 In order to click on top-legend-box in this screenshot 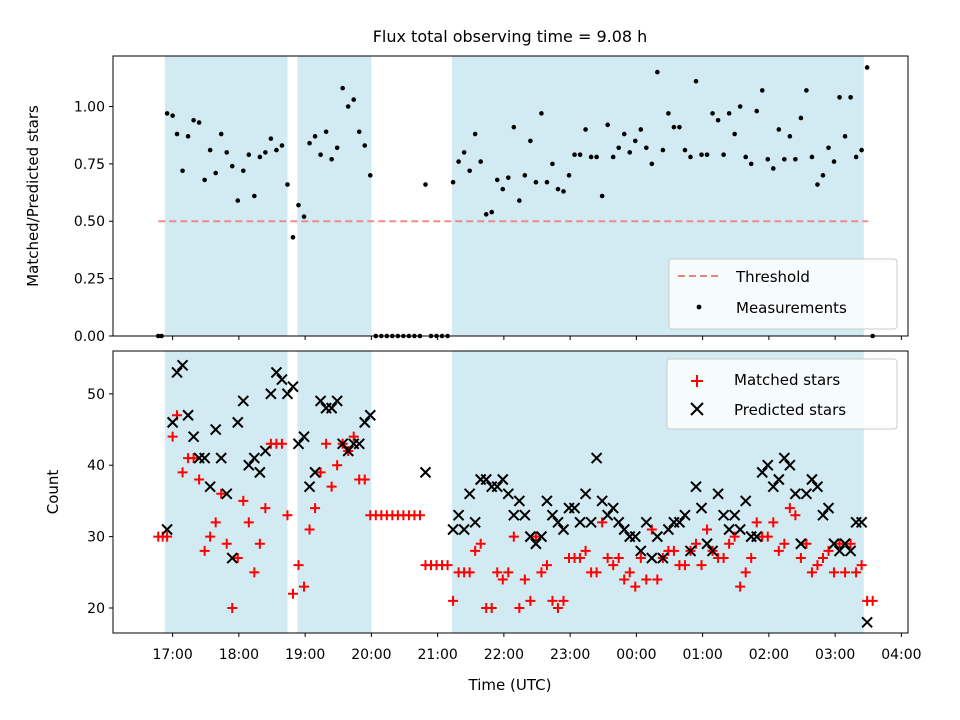, I will do `click(783, 294)`.